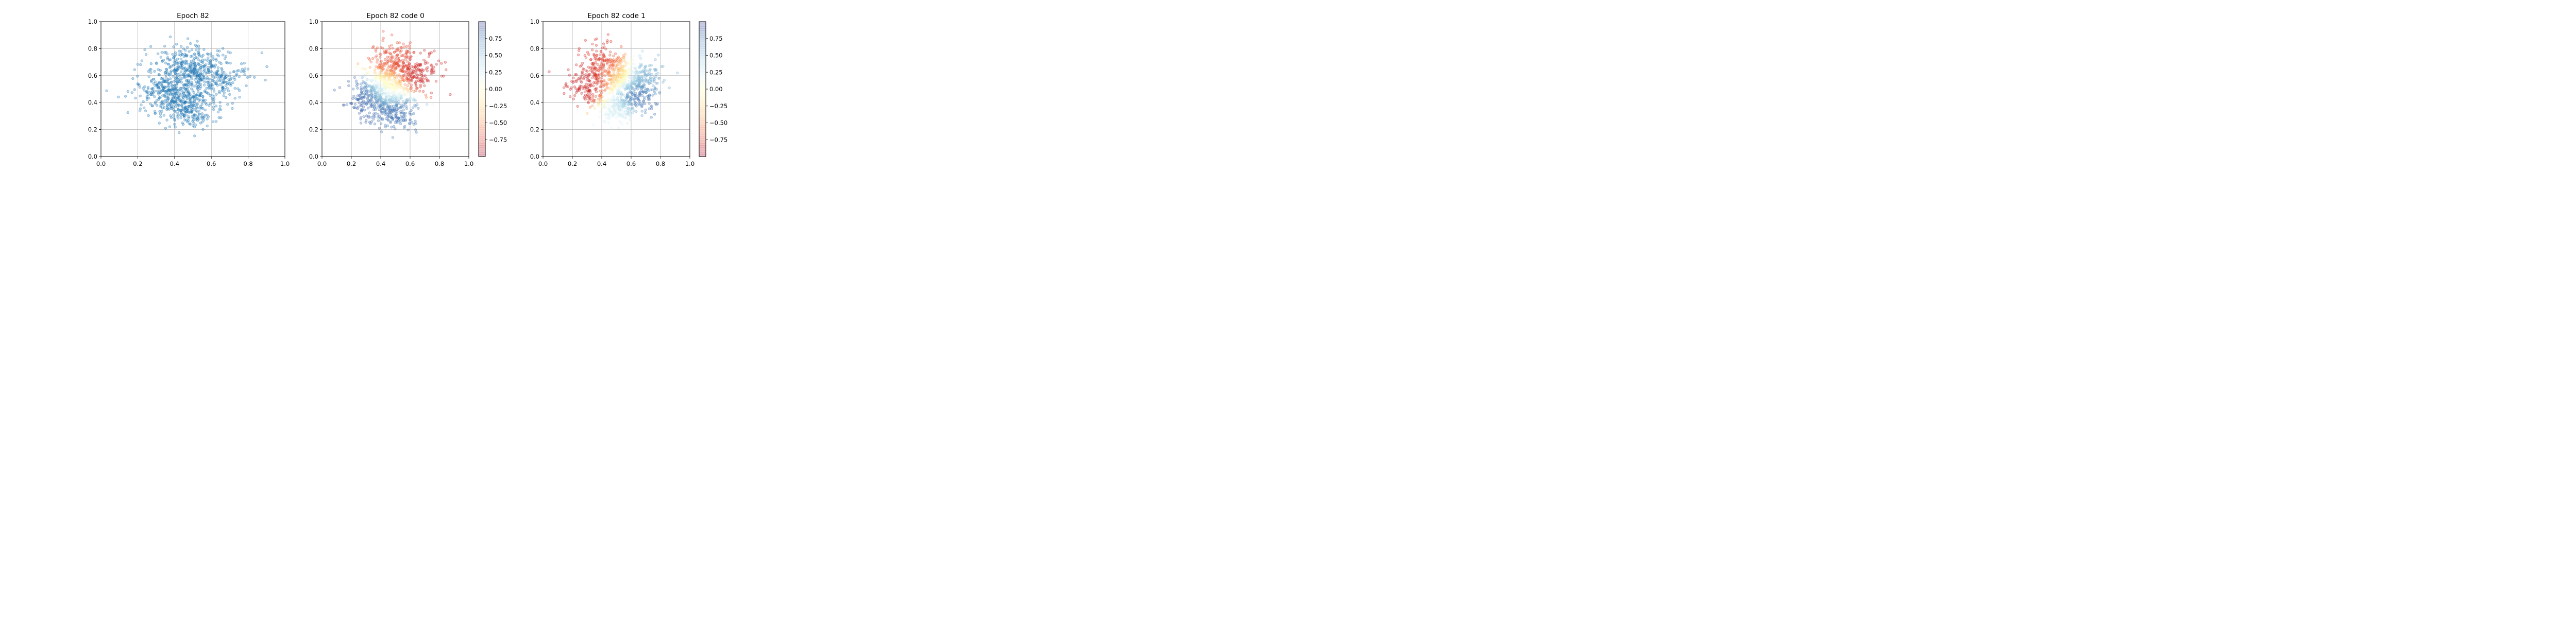  I want to click on colorbar-tick-label: 0.75, so click(716, 38).